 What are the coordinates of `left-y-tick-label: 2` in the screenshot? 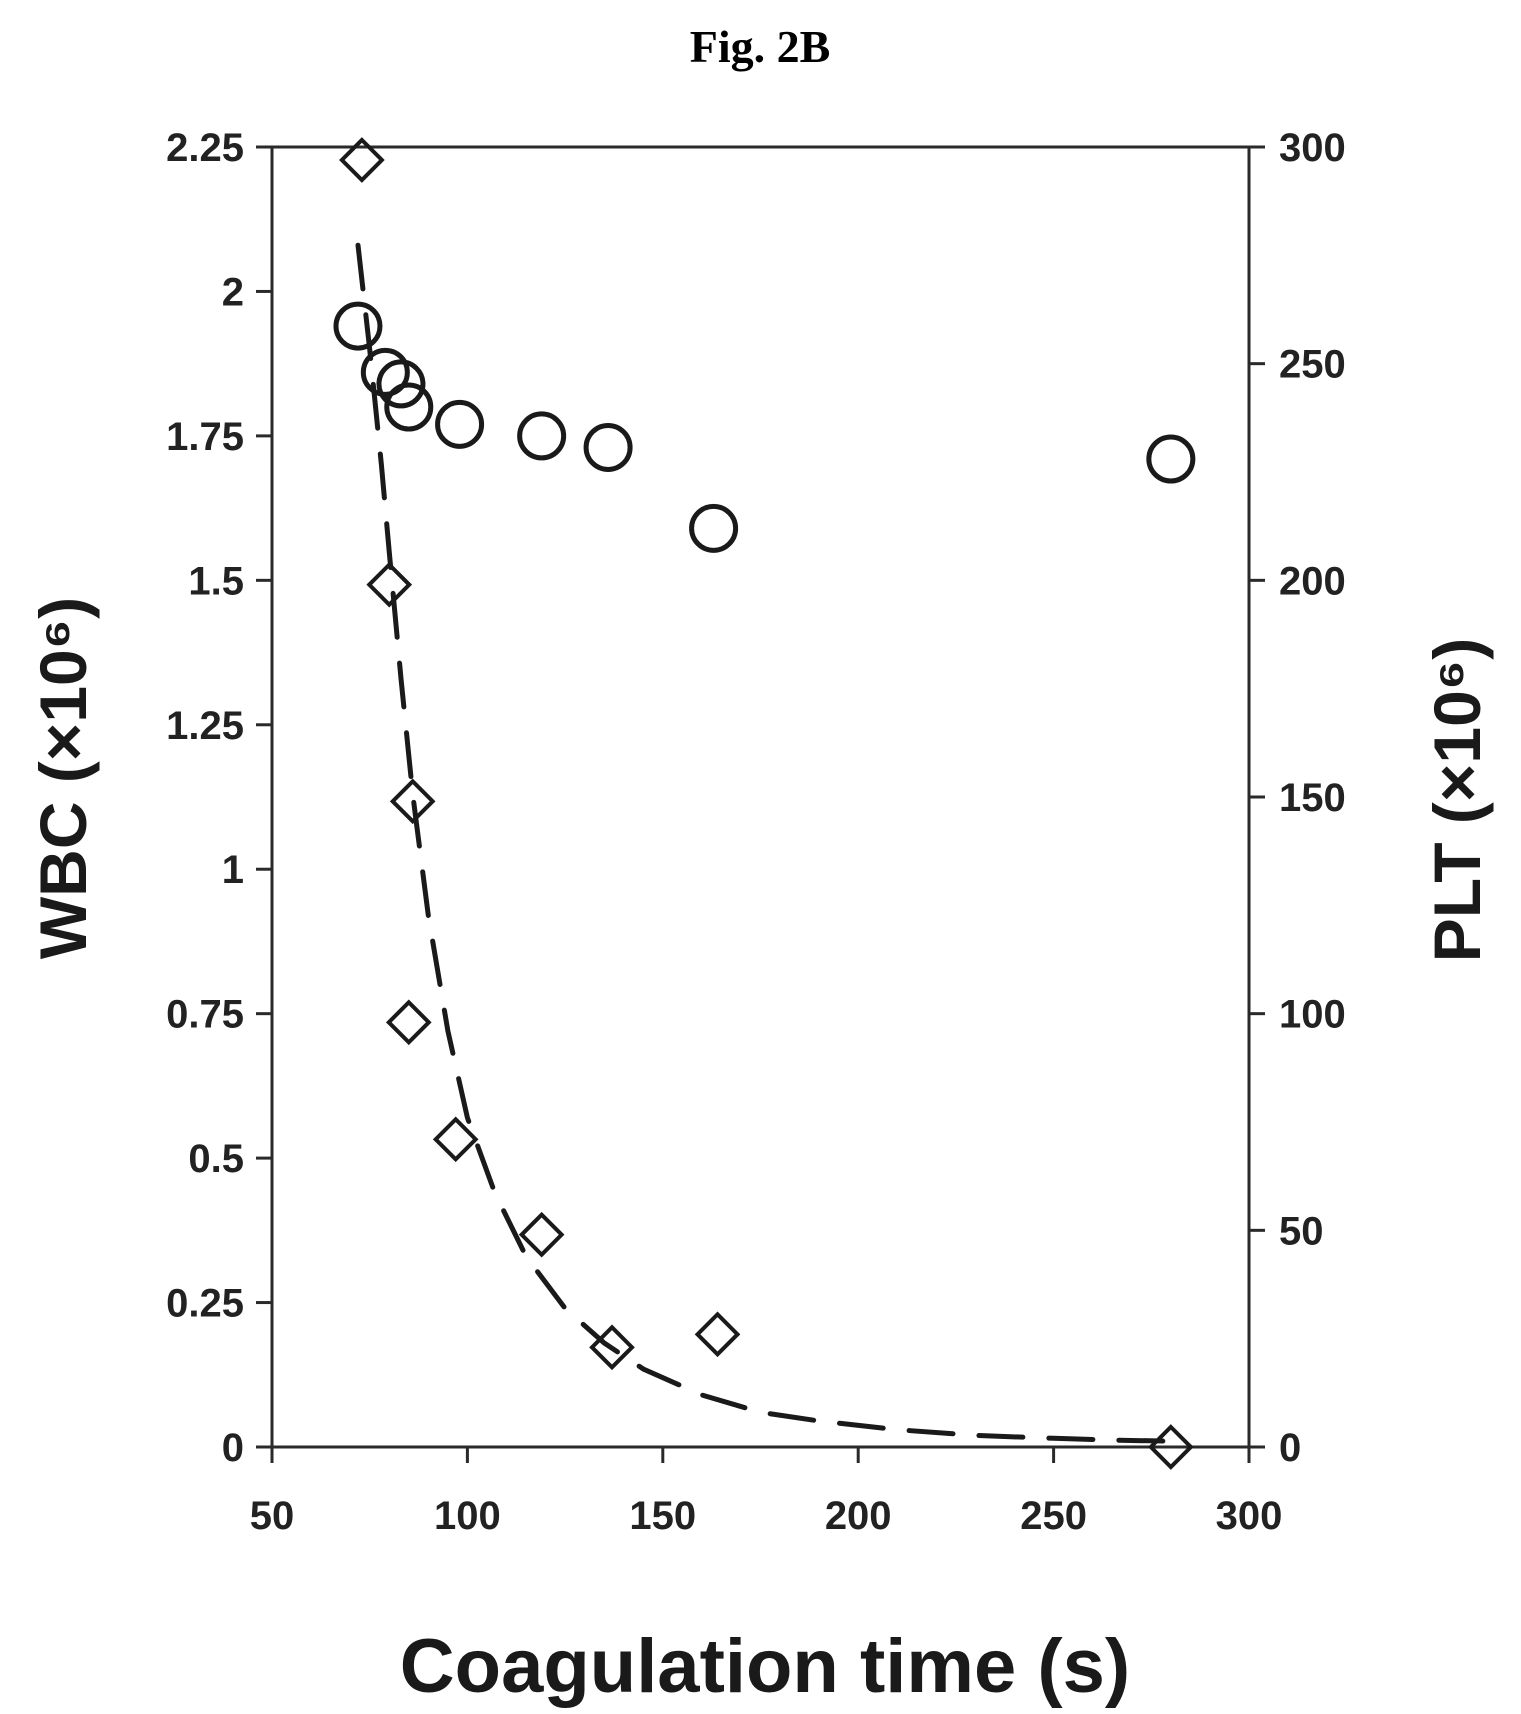 It's located at (233, 292).